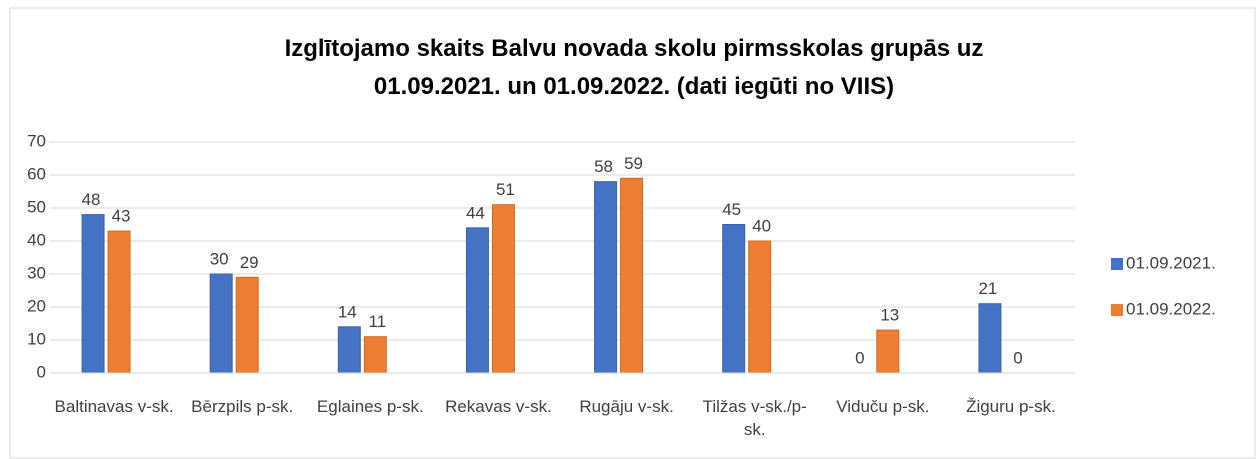 The height and width of the screenshot is (459, 1258). I want to click on y-tick-label: 50, so click(36, 206).